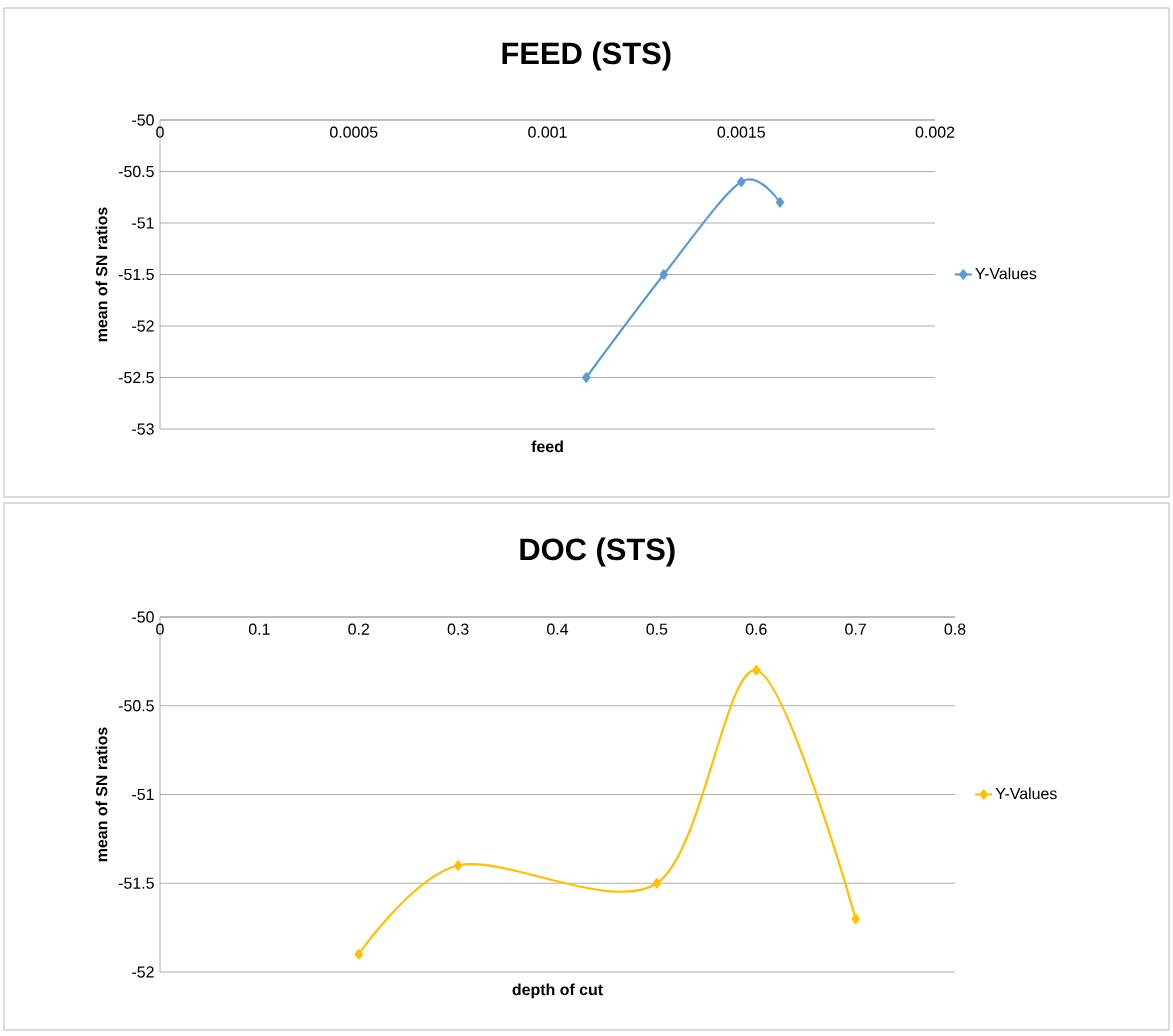 This screenshot has height=1036, width=1173. Describe the element at coordinates (354, 132) in the screenshot. I see `x-tick-label: 0.0005` at that location.